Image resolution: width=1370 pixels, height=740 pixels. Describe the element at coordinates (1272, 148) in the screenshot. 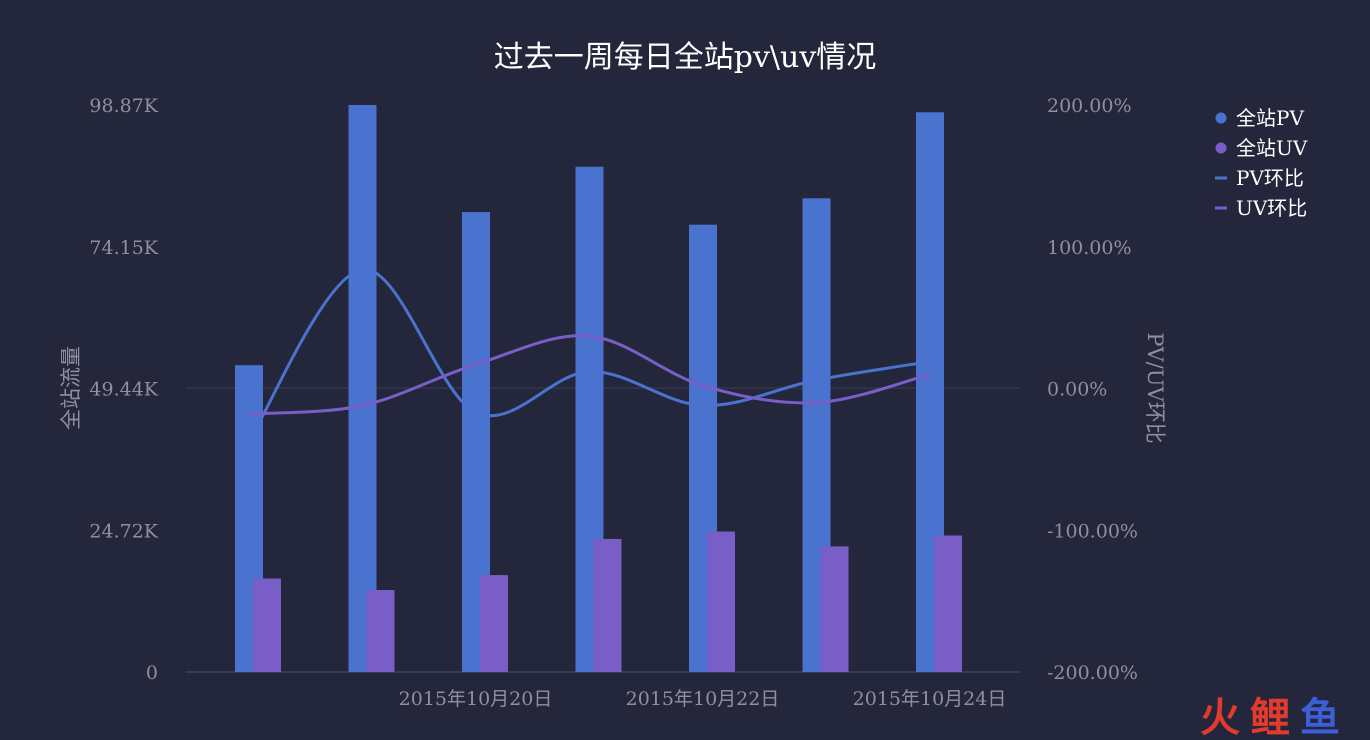

I see `legend-label: 全站UV` at that location.